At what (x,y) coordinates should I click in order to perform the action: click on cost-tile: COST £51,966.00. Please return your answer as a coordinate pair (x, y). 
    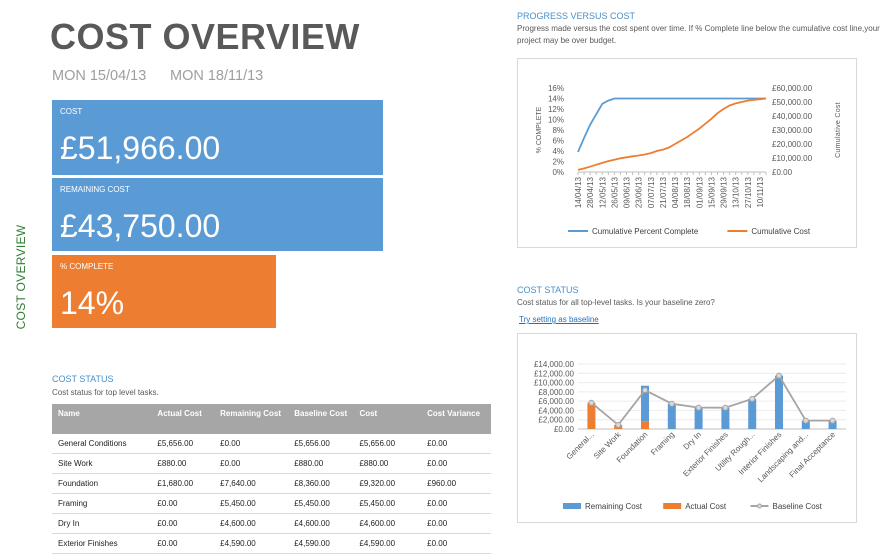
    Looking at the image, I should click on (217, 137).